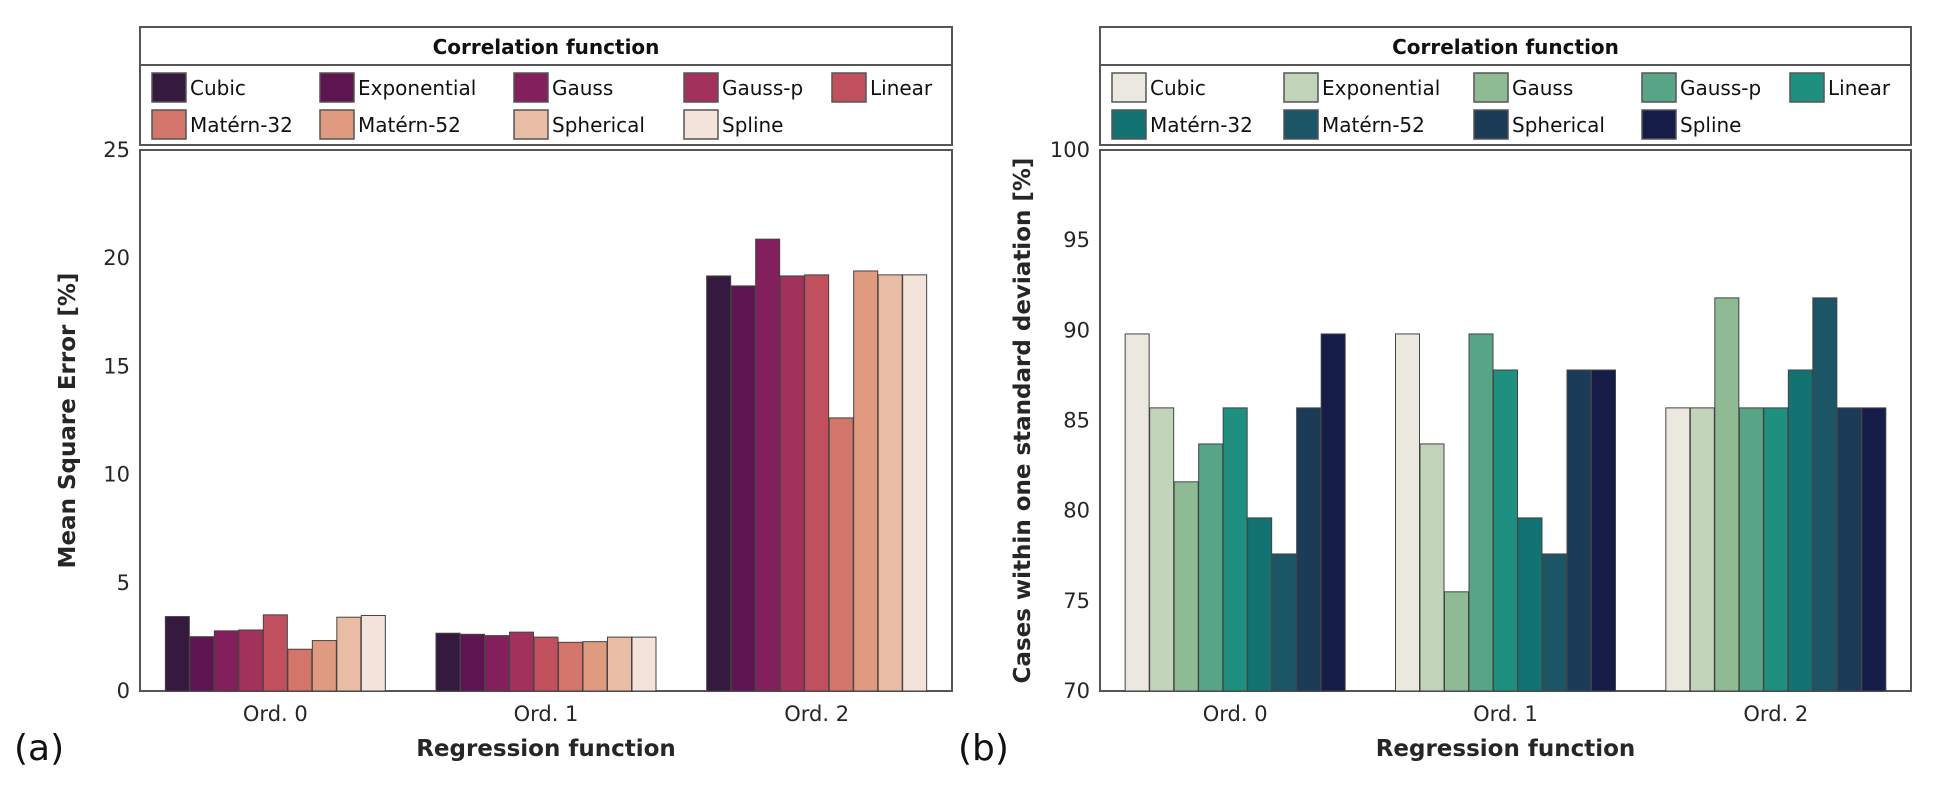  I want to click on bar-mat-rn-52-ord0, so click(324, 666).